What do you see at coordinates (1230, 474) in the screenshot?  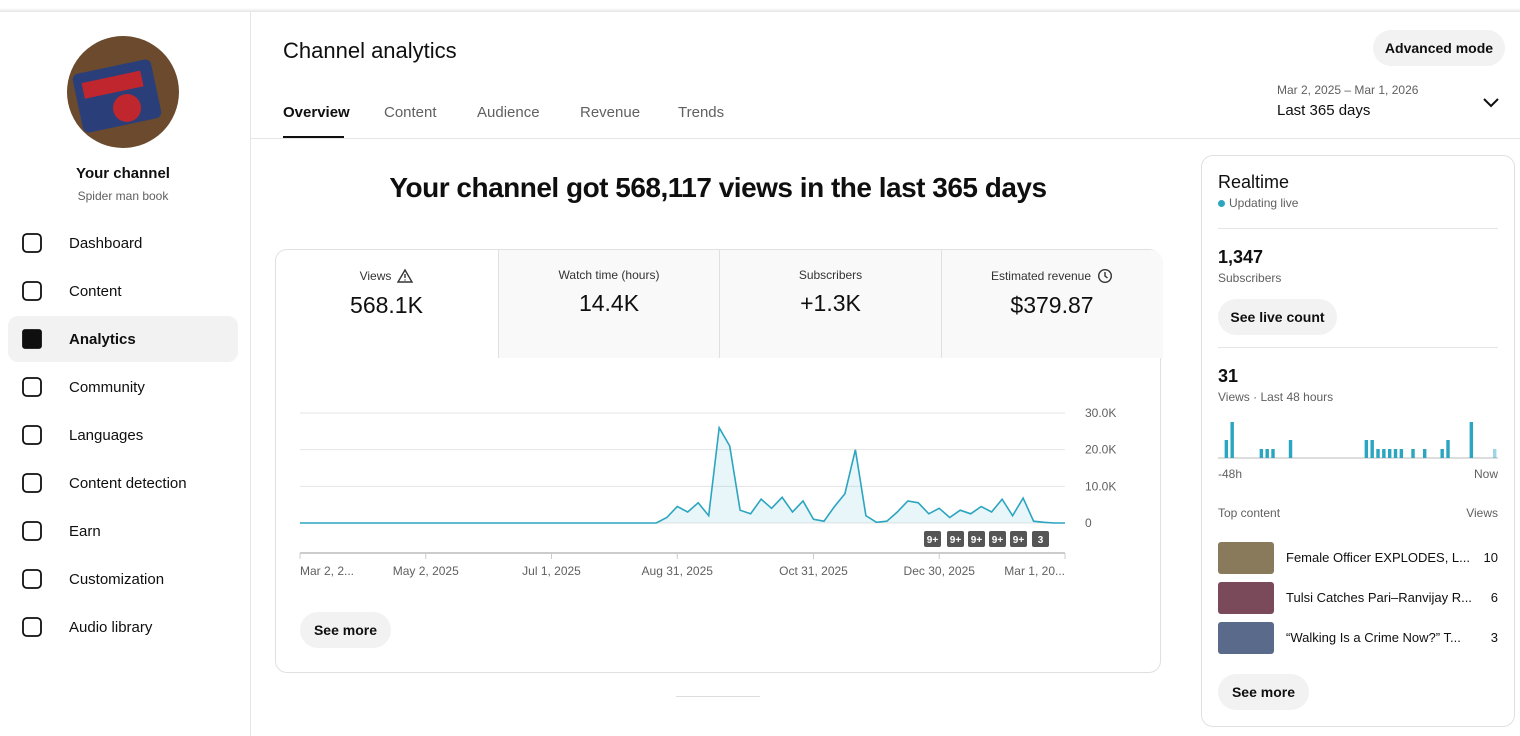 I see `x-tick-label: -48h` at bounding box center [1230, 474].